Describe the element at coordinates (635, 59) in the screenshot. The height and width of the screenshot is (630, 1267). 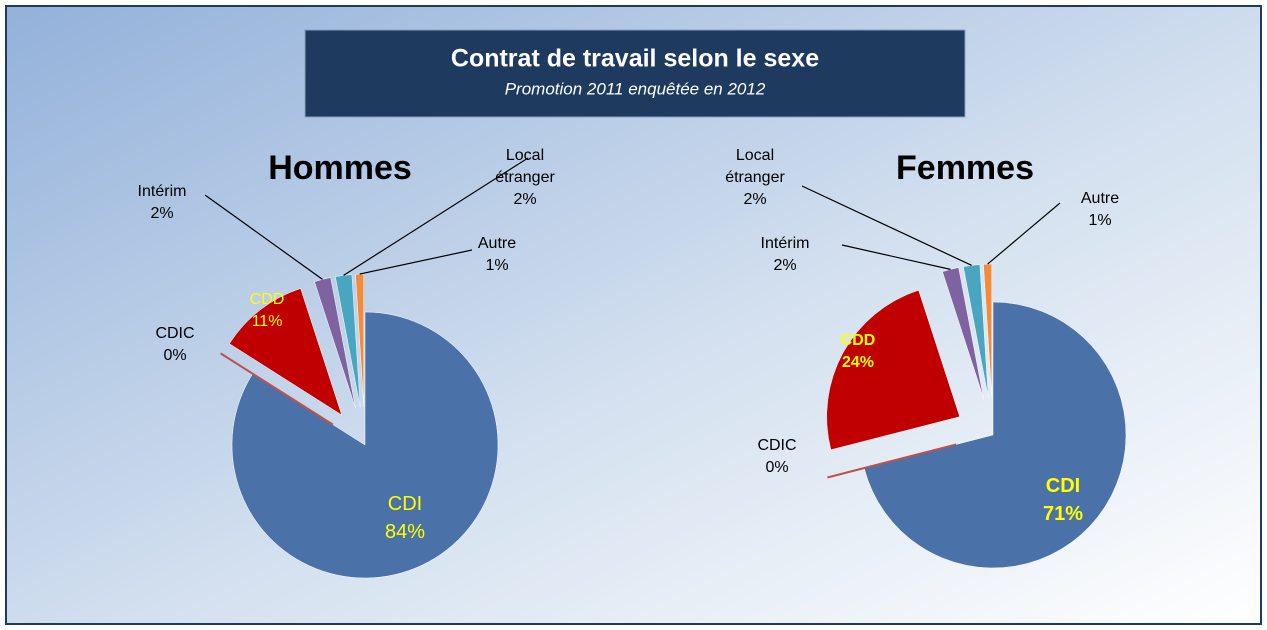
I see `title: Contrat de travail selon le sexe` at that location.